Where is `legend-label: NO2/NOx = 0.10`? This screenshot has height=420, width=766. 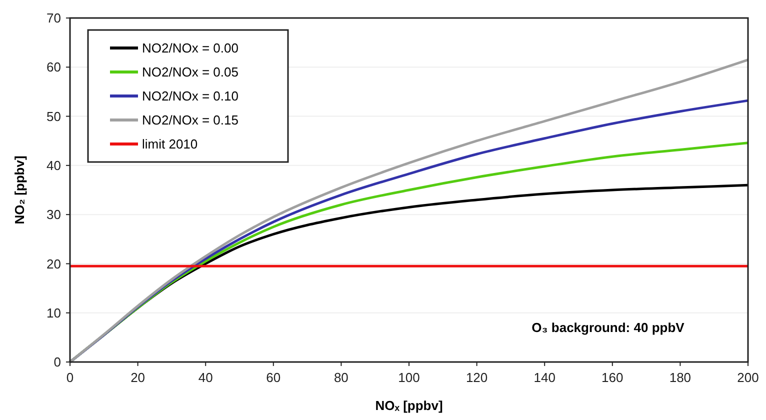 legend-label: NO2/NOx = 0.10 is located at coordinates (190, 96).